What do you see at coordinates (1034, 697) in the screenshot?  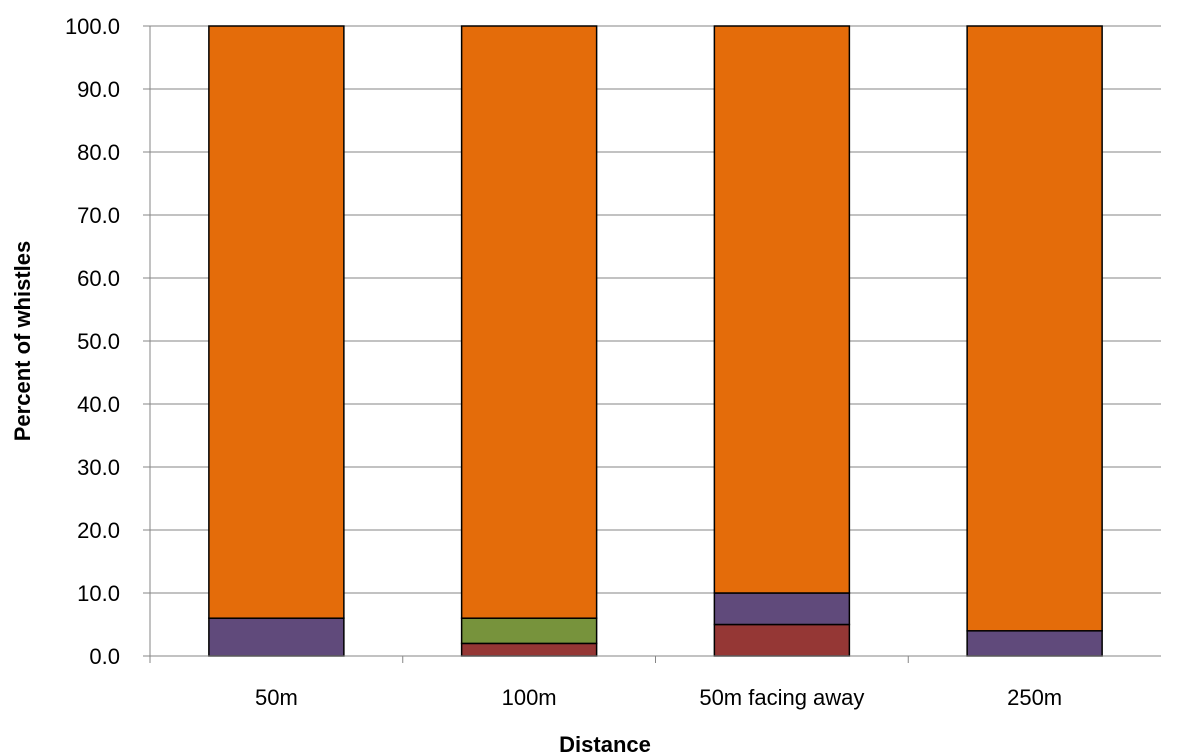 I see `x-tick-label: 250m` at bounding box center [1034, 697].